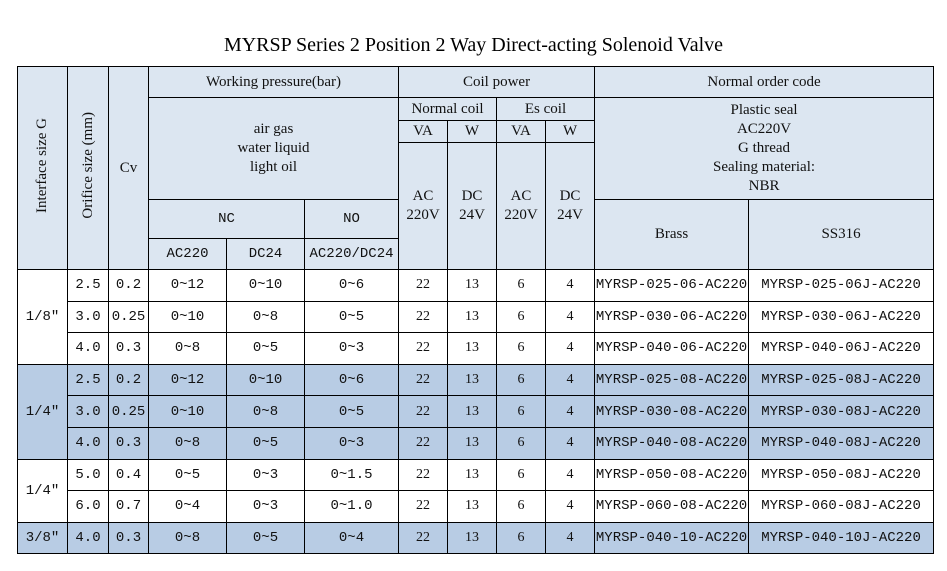  What do you see at coordinates (88, 411) in the screenshot?
I see `table-cell: 3.0` at bounding box center [88, 411].